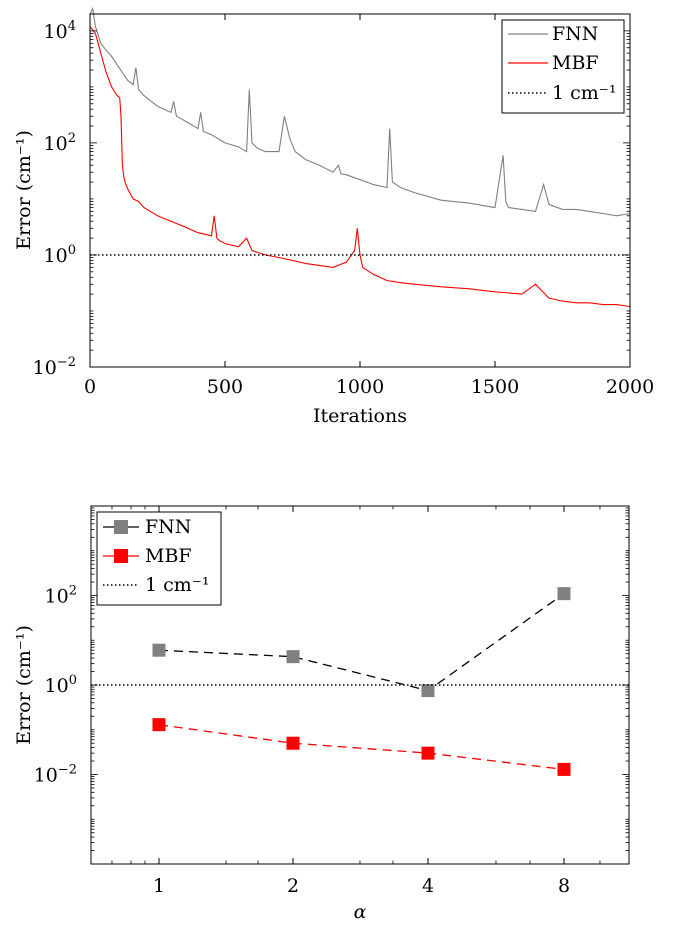 This screenshot has width=698, height=926. Describe the element at coordinates (90, 387) in the screenshot. I see `x-tick-label: 0` at that location.